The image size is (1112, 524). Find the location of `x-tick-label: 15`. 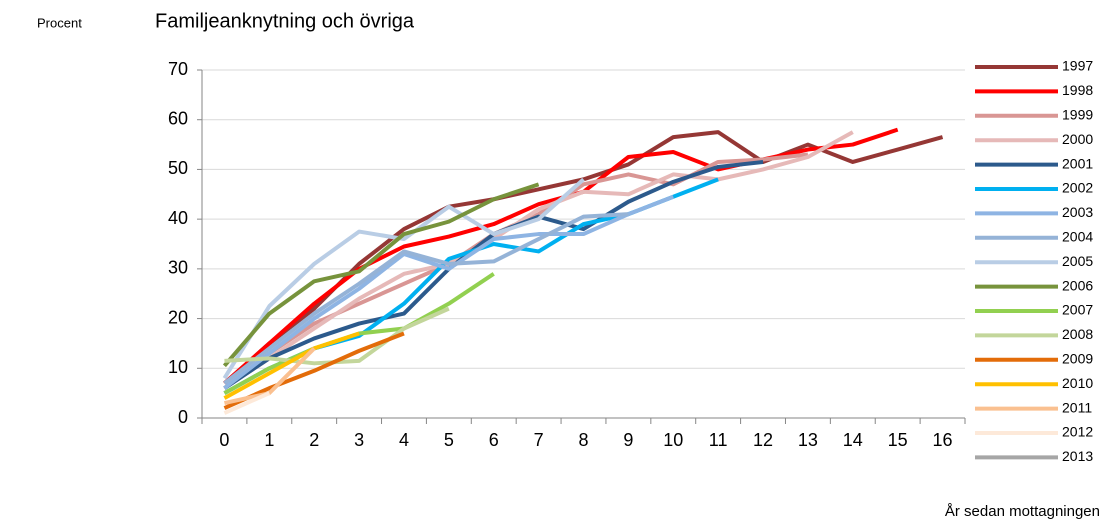

x-tick-label: 15 is located at coordinates (898, 440).